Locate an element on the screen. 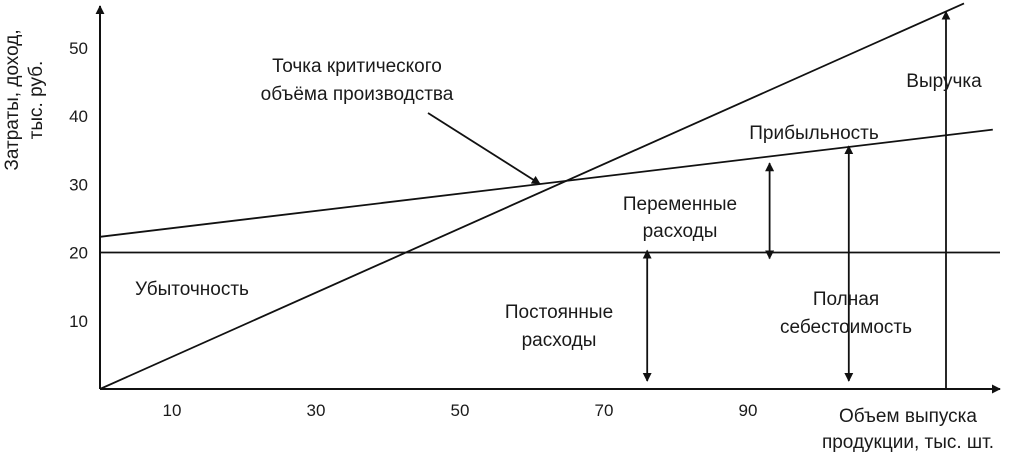  break-even-label-line-2: объёма производства is located at coordinates (357, 94).